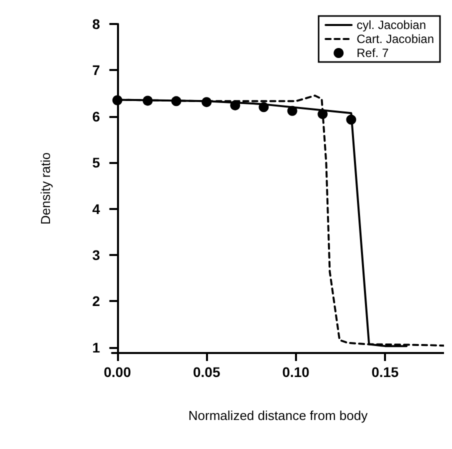  I want to click on y-tick-label: 1, so click(96, 347).